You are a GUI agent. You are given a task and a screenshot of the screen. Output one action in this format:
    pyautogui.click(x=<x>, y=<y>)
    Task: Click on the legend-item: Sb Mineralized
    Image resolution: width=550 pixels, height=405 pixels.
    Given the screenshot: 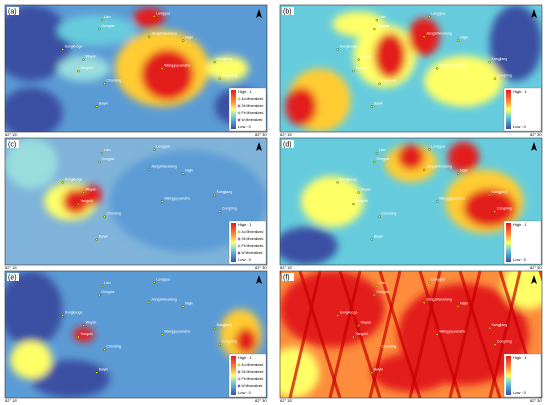 What is the action you would take?
    pyautogui.click(x=253, y=372)
    